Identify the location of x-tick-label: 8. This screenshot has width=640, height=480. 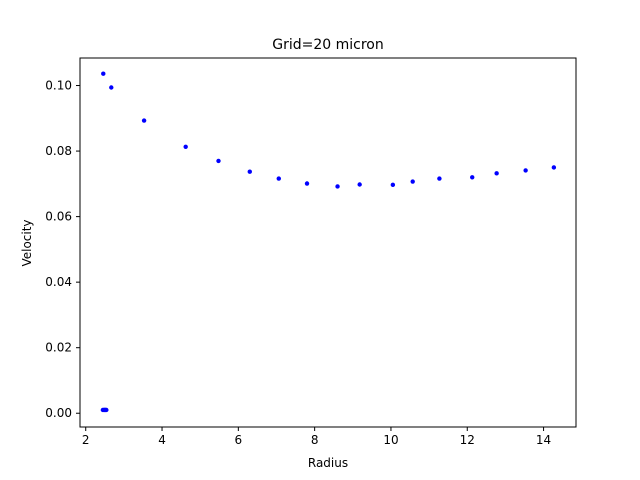
(315, 440).